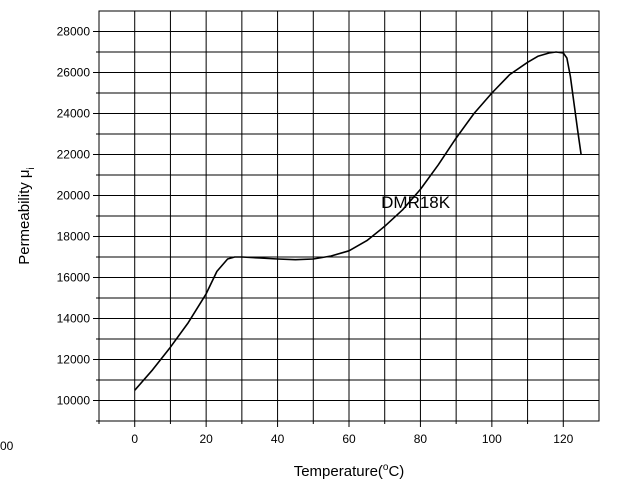  I want to click on x-tick-labels: 0 20 40 60 80 100 120, so click(352, 439).